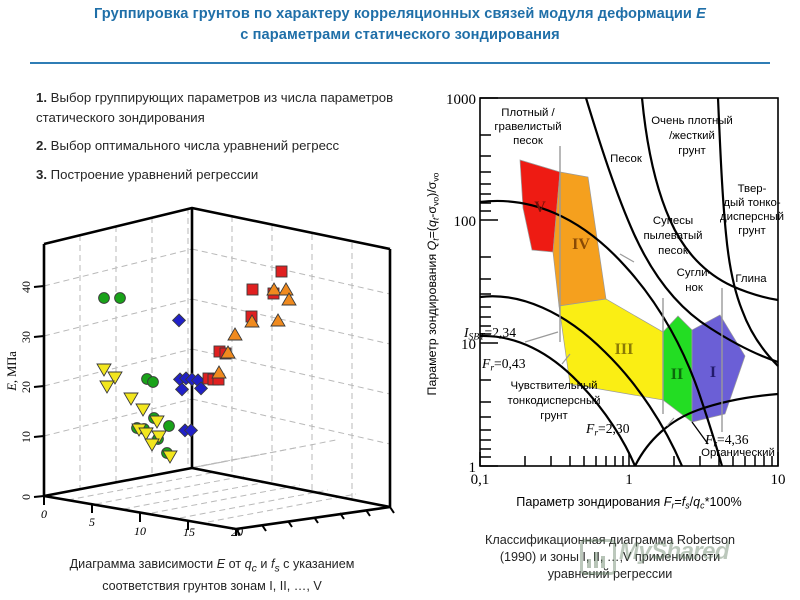 The image size is (800, 600). Describe the element at coordinates (581, 244) in the screenshot. I see `zone-label-IV: IV` at that location.